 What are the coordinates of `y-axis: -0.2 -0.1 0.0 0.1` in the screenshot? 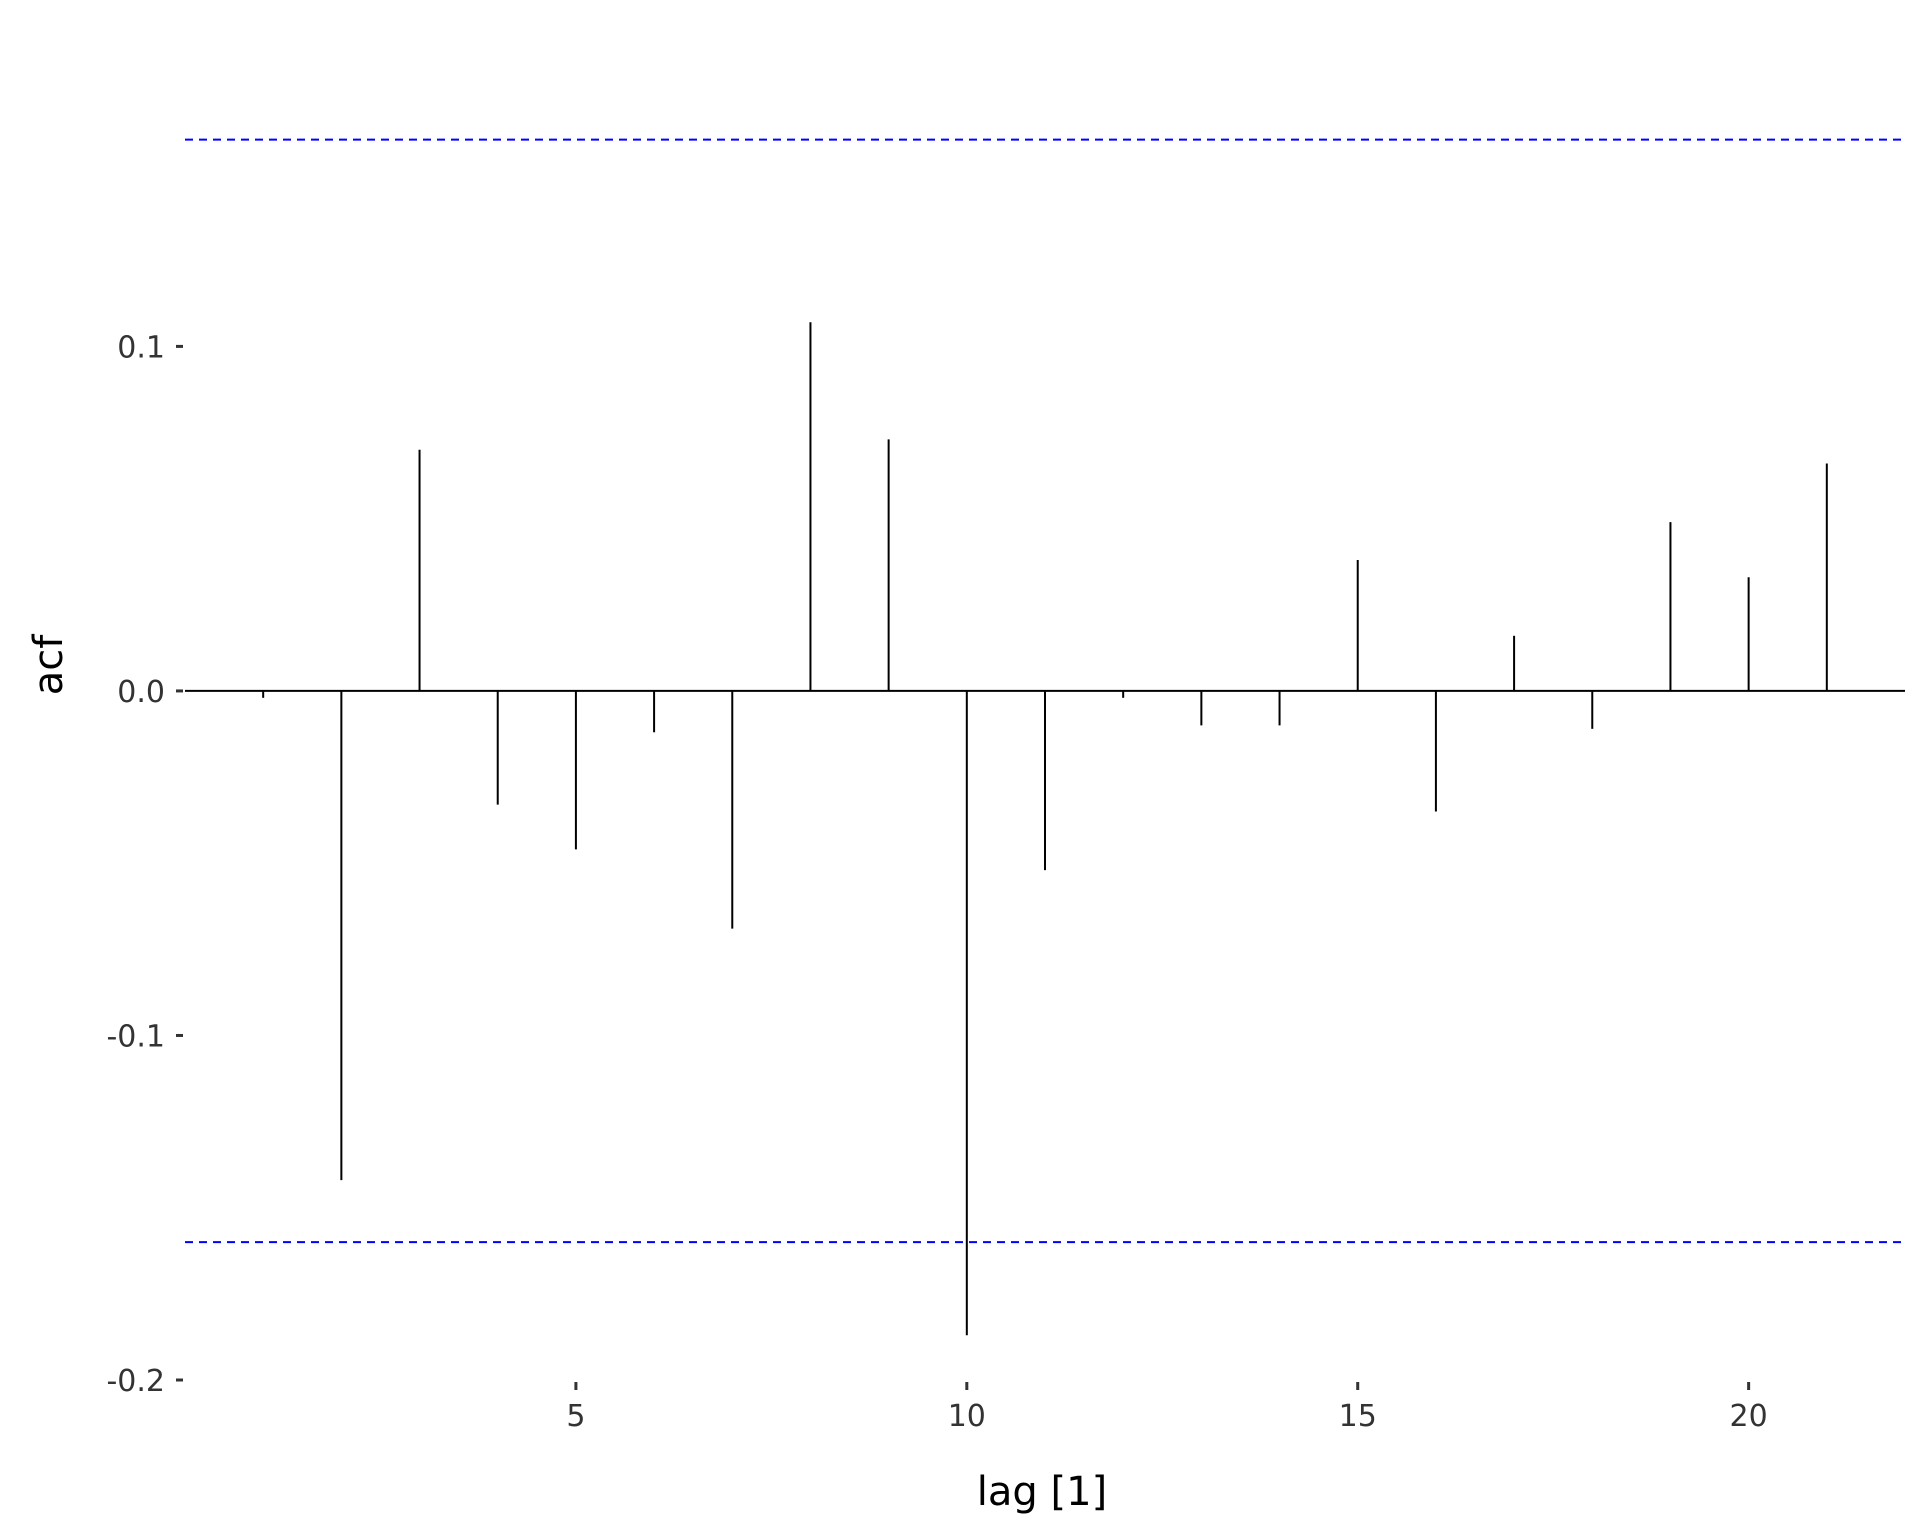 It's located at (144, 864).